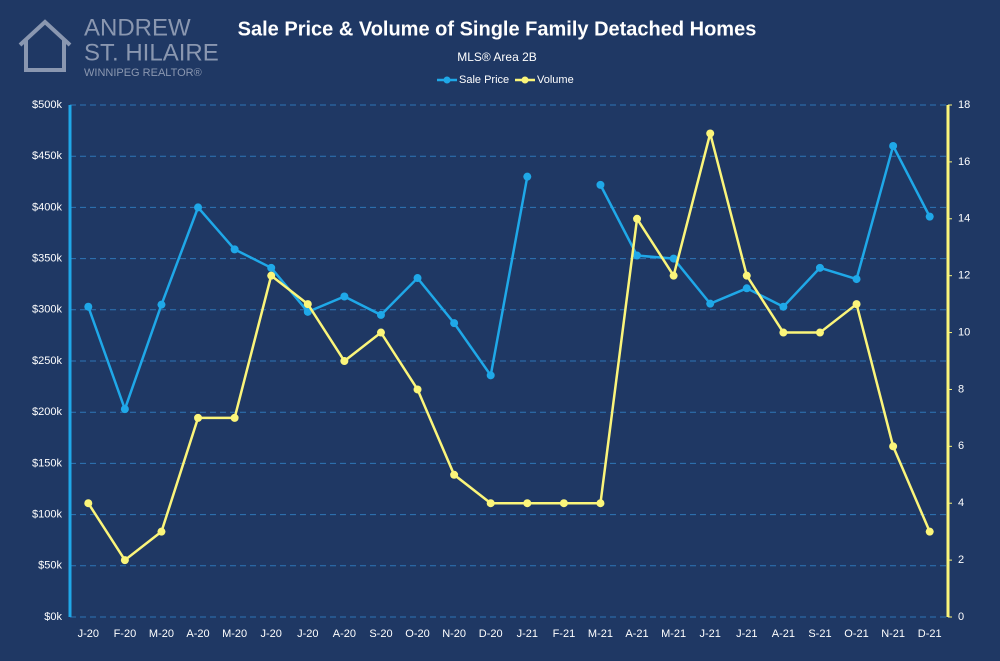 This screenshot has height=661, width=1000. What do you see at coordinates (47, 310) in the screenshot?
I see `y-tick-label: $300k` at bounding box center [47, 310].